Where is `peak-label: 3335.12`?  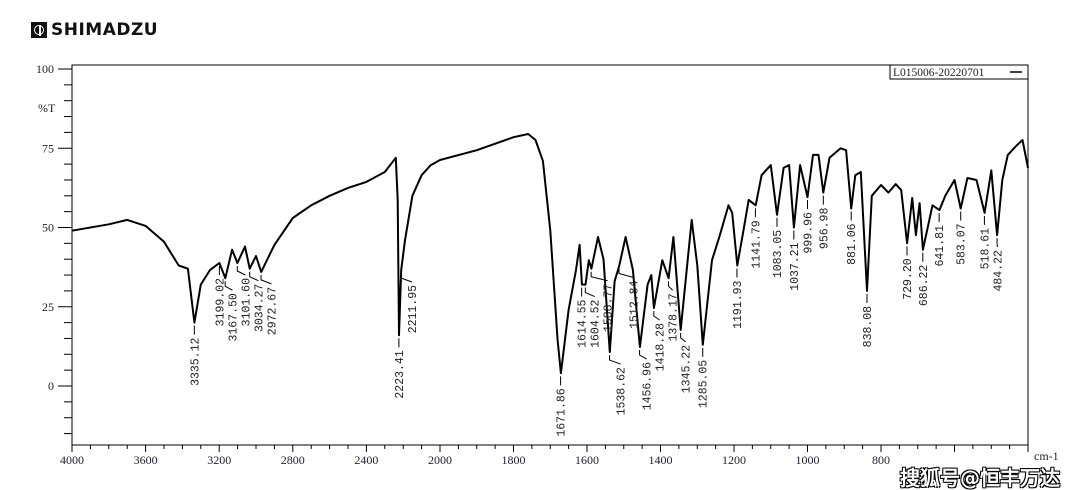
peak-label: 3335.12 is located at coordinates (195, 362).